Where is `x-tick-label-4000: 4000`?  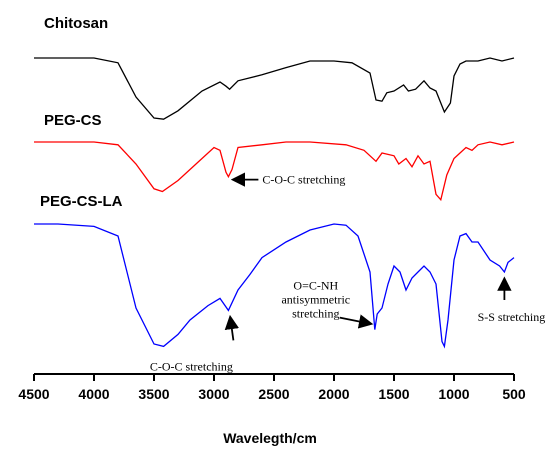
x-tick-label-4000: 4000 is located at coordinates (93, 394).